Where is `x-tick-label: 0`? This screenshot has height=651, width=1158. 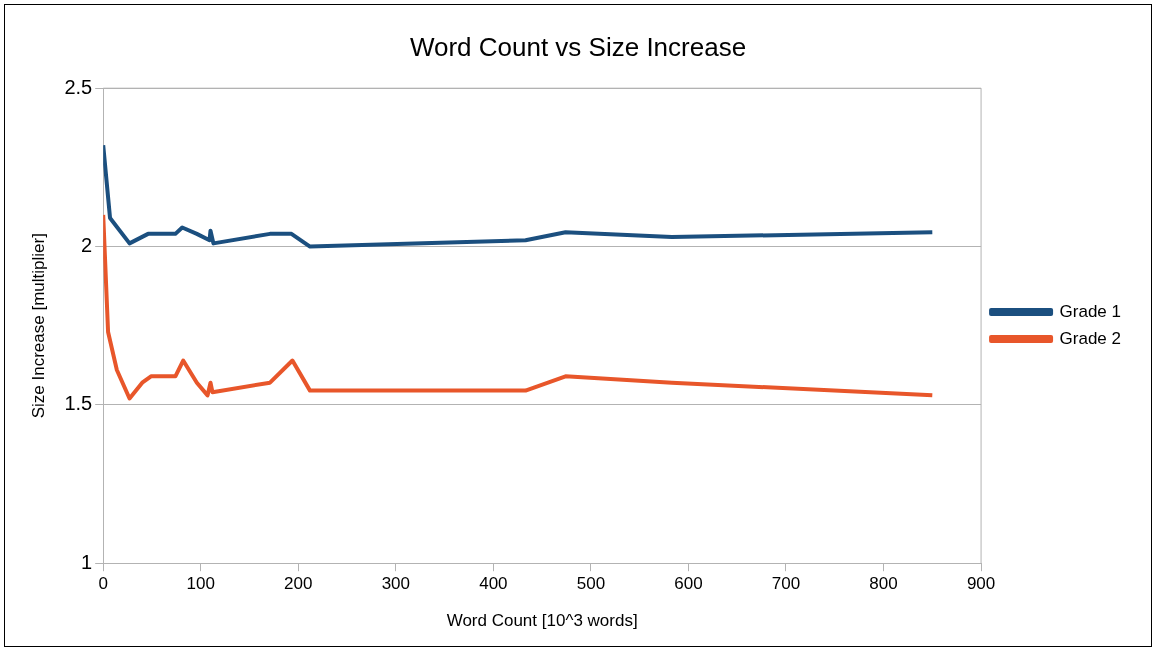
x-tick-label: 0 is located at coordinates (103, 584).